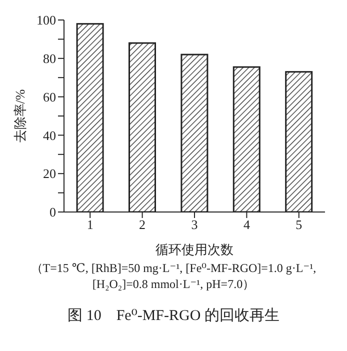 The image size is (347, 351). I want to click on y-tick-label: 100, so click(46, 20).